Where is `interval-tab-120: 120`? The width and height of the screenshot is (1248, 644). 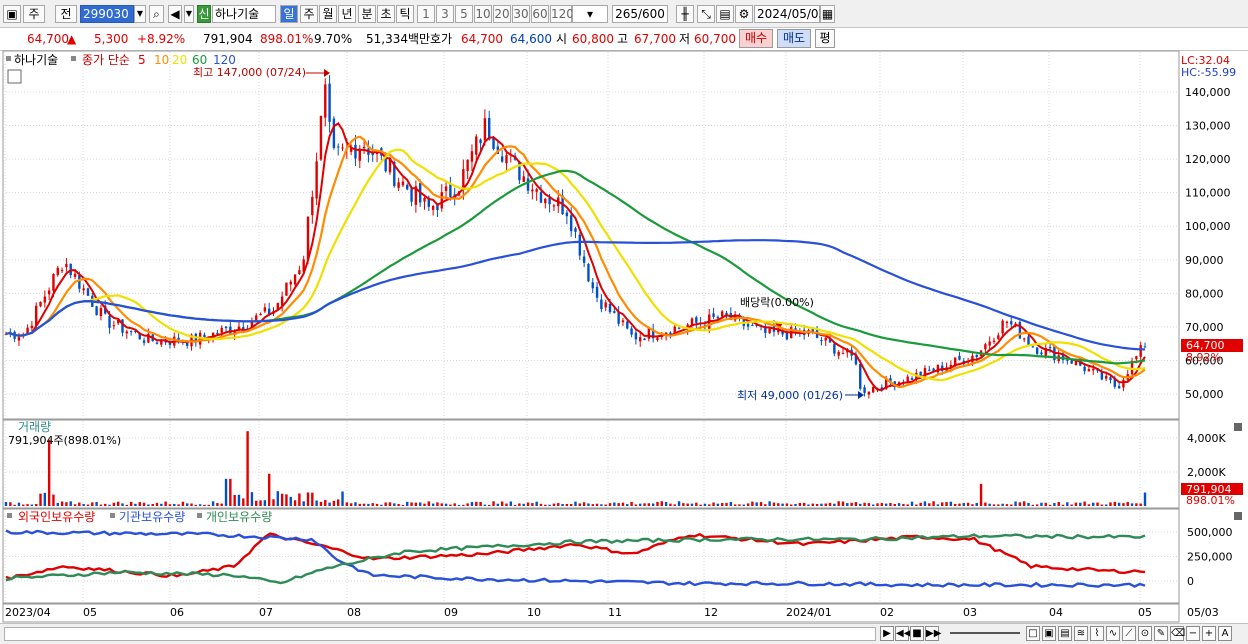 interval-tab-120: 120 is located at coordinates (562, 14).